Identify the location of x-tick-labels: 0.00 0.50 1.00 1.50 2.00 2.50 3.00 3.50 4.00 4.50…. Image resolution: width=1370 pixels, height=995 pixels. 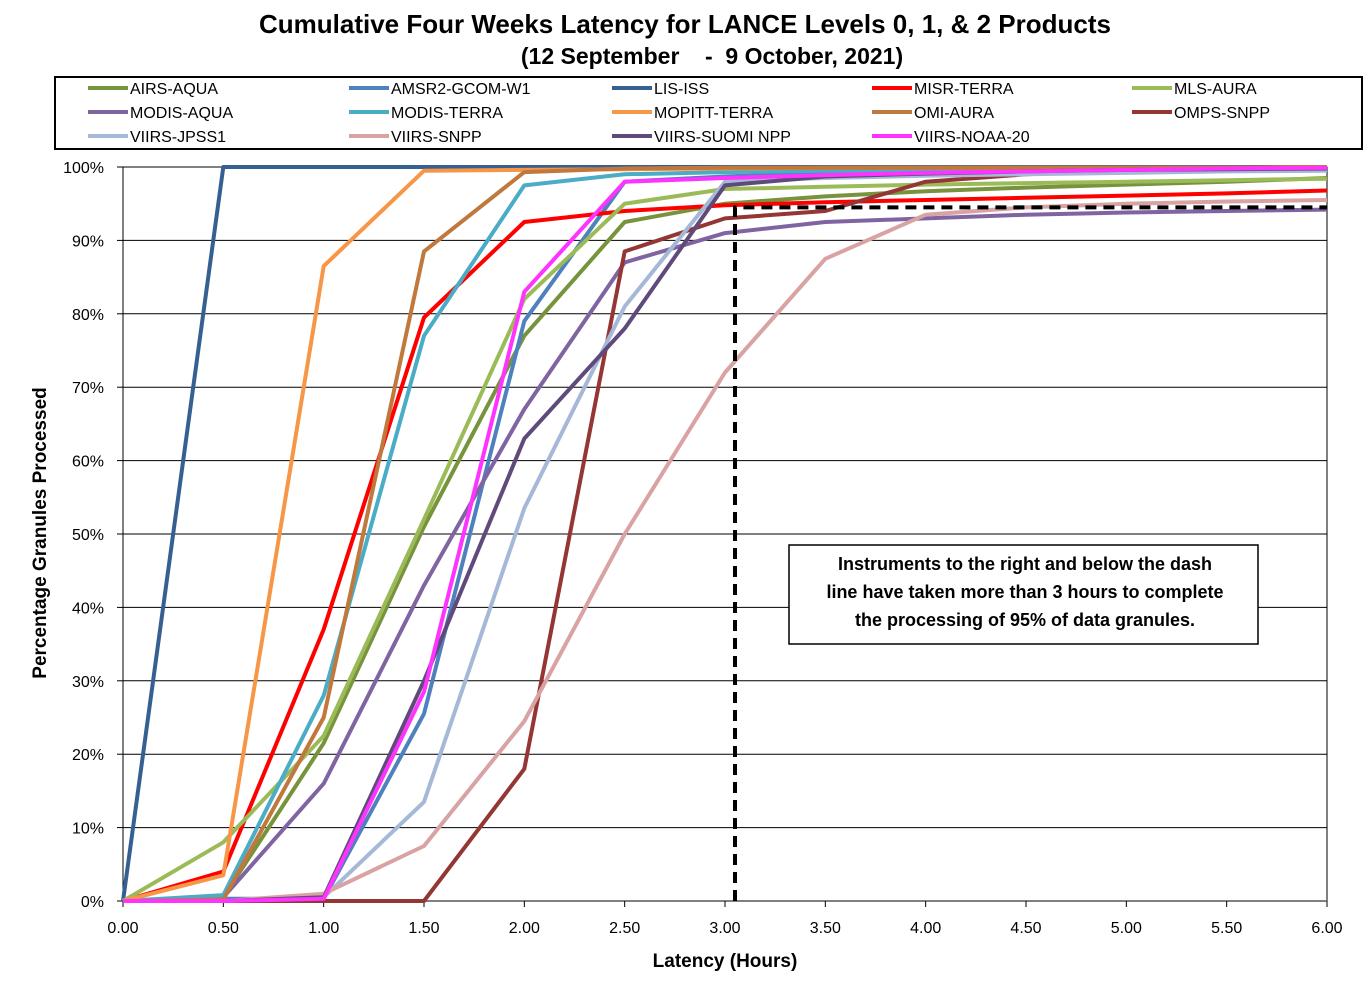
(724, 928).